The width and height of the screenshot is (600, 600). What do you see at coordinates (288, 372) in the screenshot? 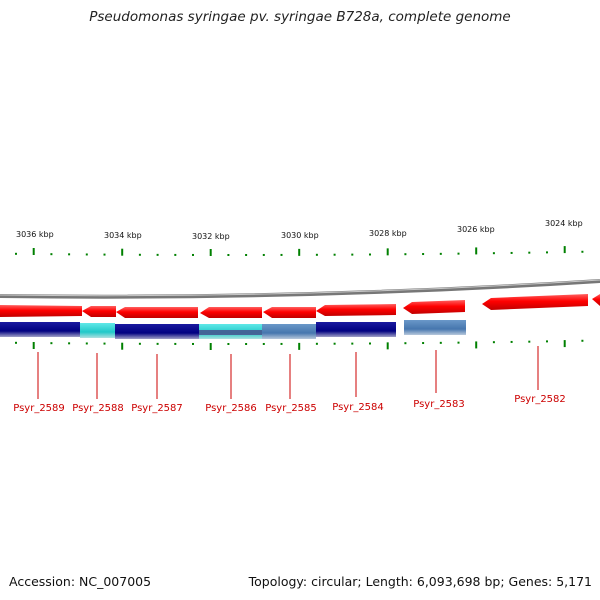
I see `label-leaders` at bounding box center [288, 372].